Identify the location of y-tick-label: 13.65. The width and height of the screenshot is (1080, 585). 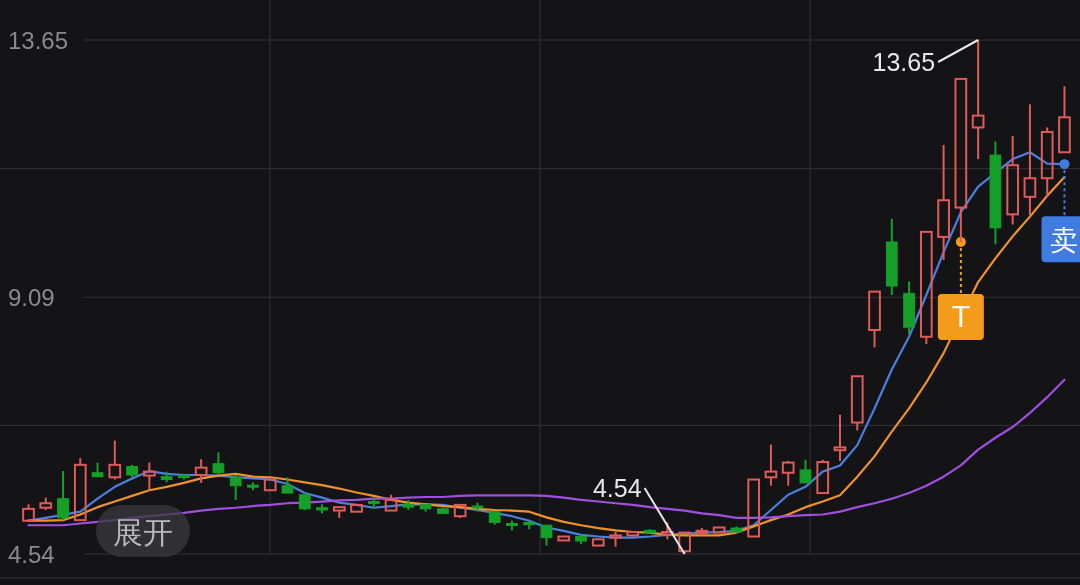
(38, 40).